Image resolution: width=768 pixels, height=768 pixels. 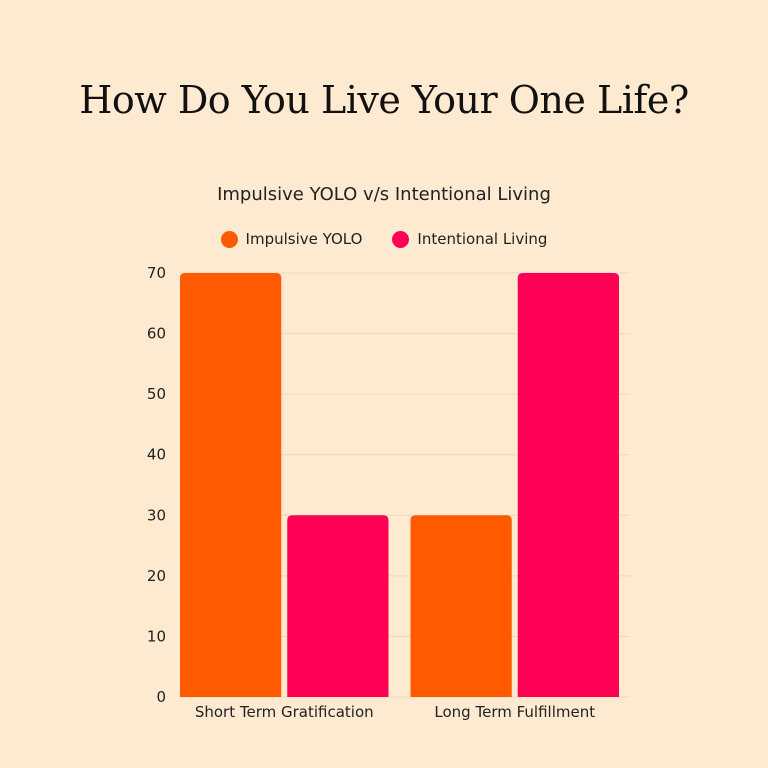 What do you see at coordinates (161, 697) in the screenshot?
I see `y-tick-label: 0` at bounding box center [161, 697].